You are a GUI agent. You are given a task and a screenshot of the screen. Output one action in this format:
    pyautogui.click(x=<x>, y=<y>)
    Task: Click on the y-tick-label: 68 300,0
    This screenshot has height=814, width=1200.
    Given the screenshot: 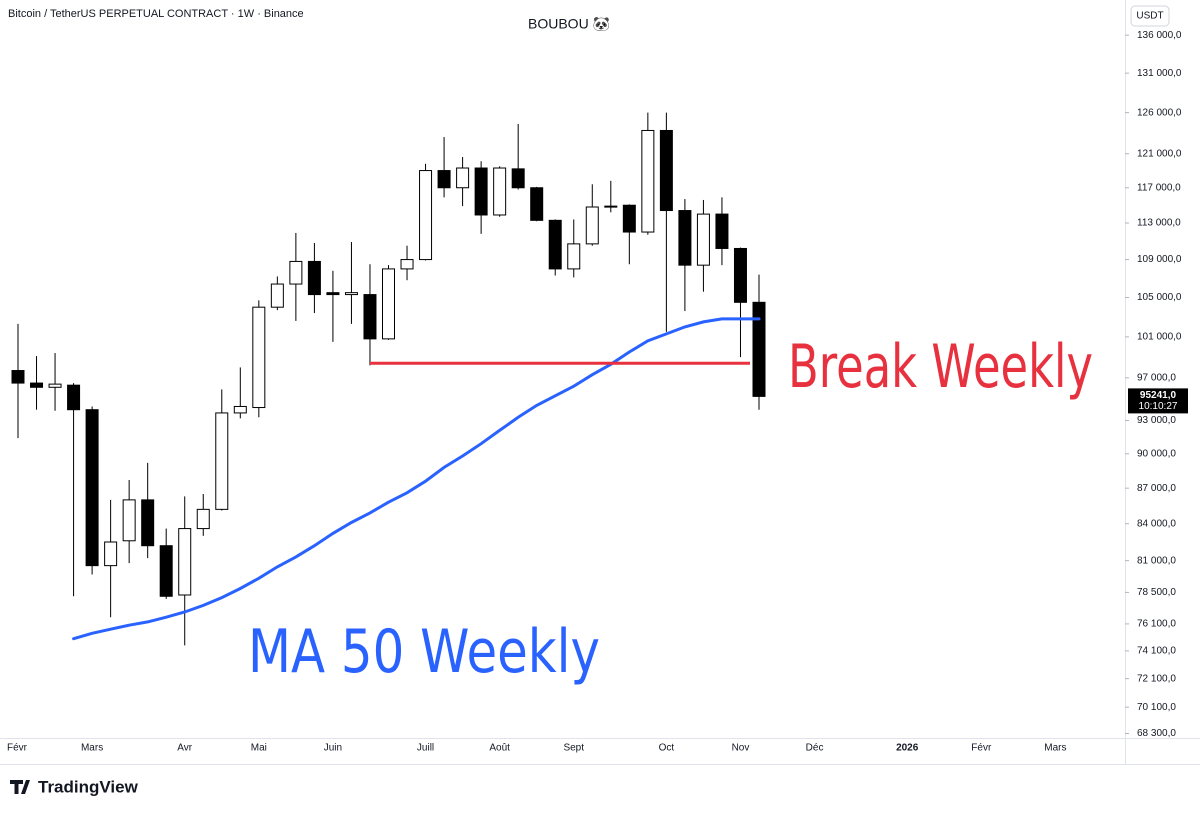 What is the action you would take?
    pyautogui.click(x=1156, y=733)
    